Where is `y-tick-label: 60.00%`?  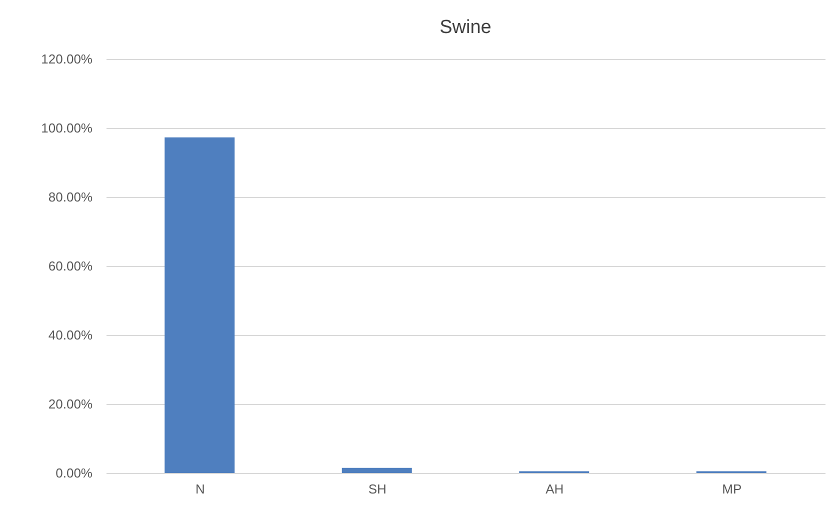 y-tick-label: 60.00% is located at coordinates (70, 266).